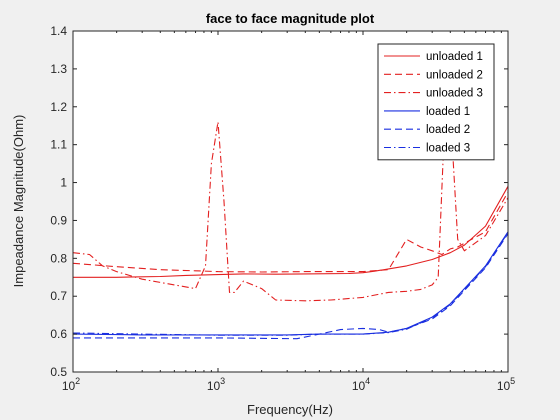  I want to click on y-tick-label: 0.5, so click(58, 372).